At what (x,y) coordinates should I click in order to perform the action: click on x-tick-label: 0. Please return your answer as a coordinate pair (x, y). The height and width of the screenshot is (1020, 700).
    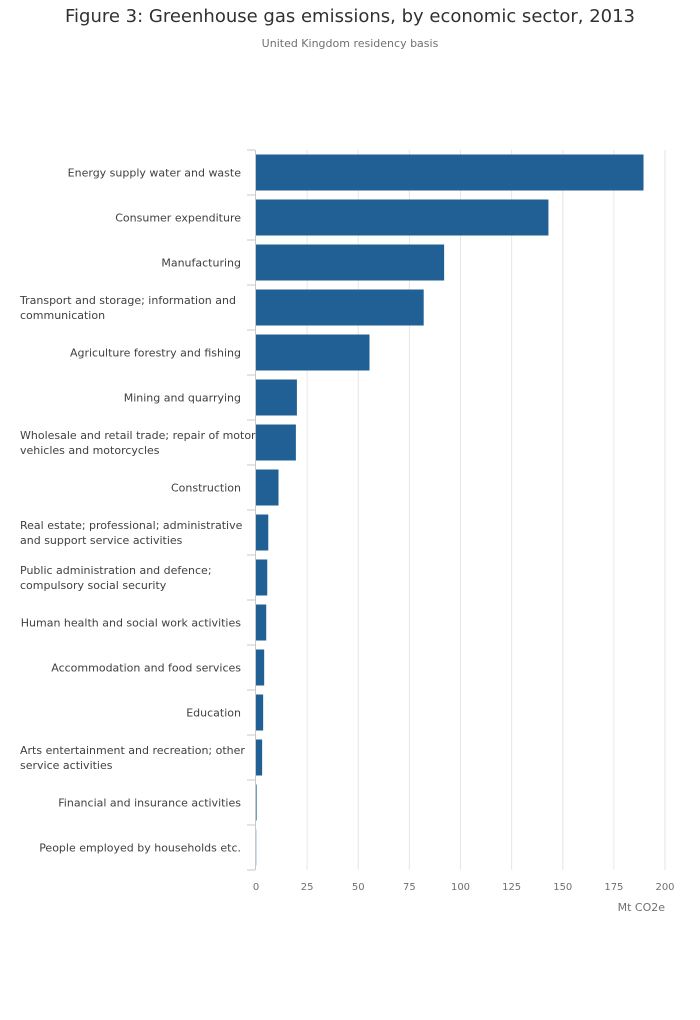
    Looking at the image, I should click on (256, 887).